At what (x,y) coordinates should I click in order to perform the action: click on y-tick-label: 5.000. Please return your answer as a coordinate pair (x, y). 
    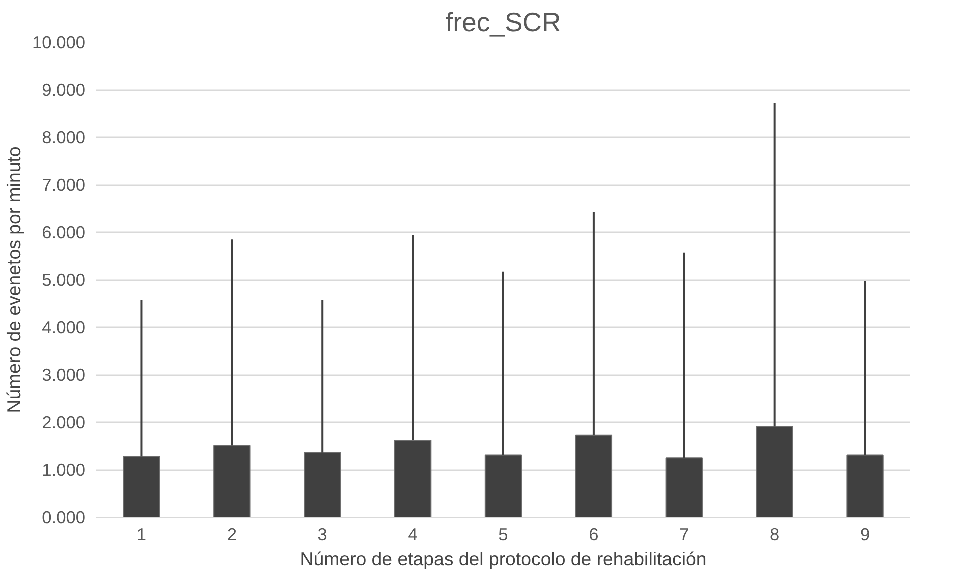
    Looking at the image, I should click on (64, 280).